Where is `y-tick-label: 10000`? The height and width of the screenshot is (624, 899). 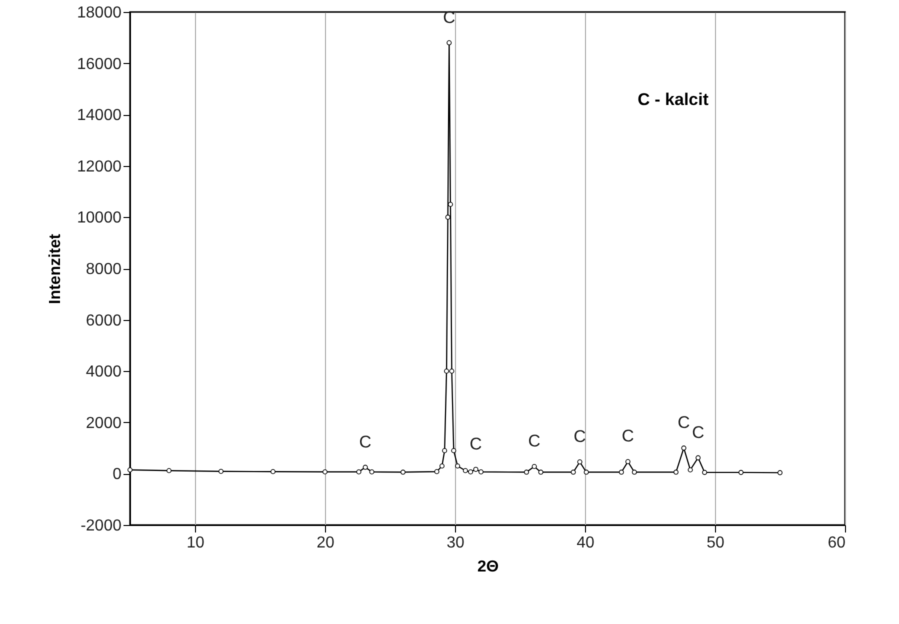
y-tick-label: 10000 is located at coordinates (99, 218).